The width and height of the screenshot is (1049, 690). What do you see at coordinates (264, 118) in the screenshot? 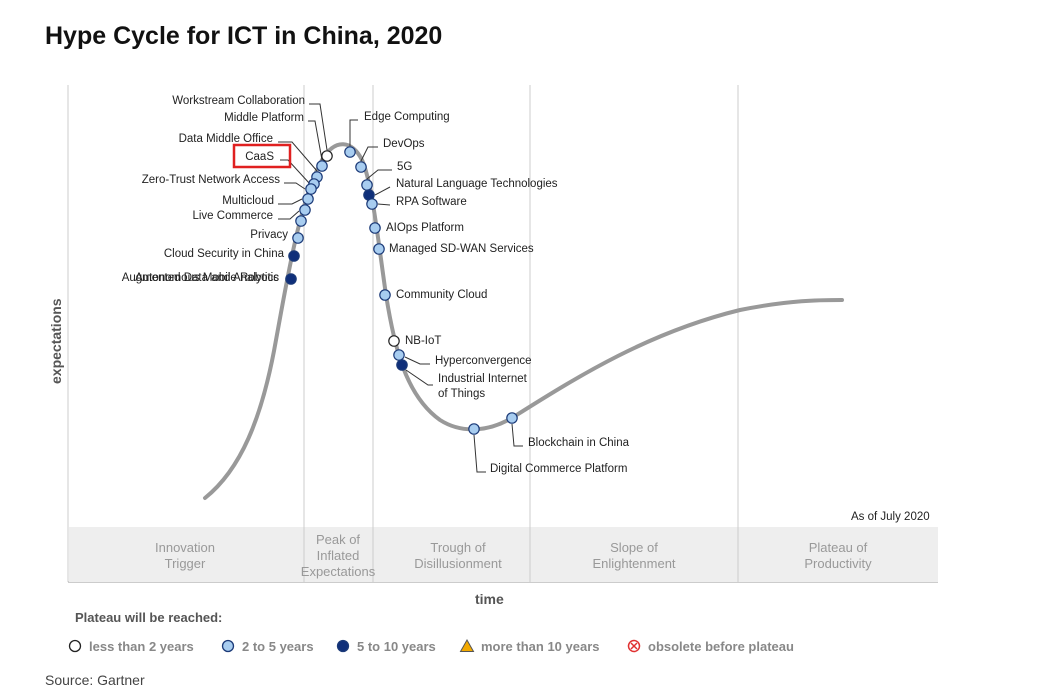
I see `label-middle-platform: Middle Platform` at bounding box center [264, 118].